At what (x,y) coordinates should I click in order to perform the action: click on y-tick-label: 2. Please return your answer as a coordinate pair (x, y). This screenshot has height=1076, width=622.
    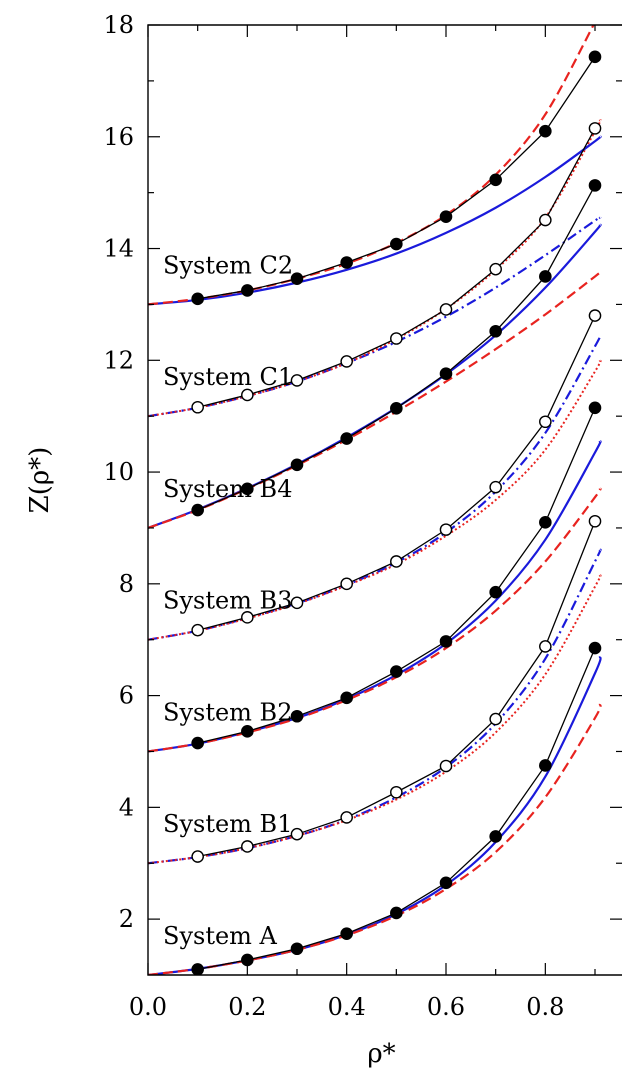
    Looking at the image, I should click on (126, 919).